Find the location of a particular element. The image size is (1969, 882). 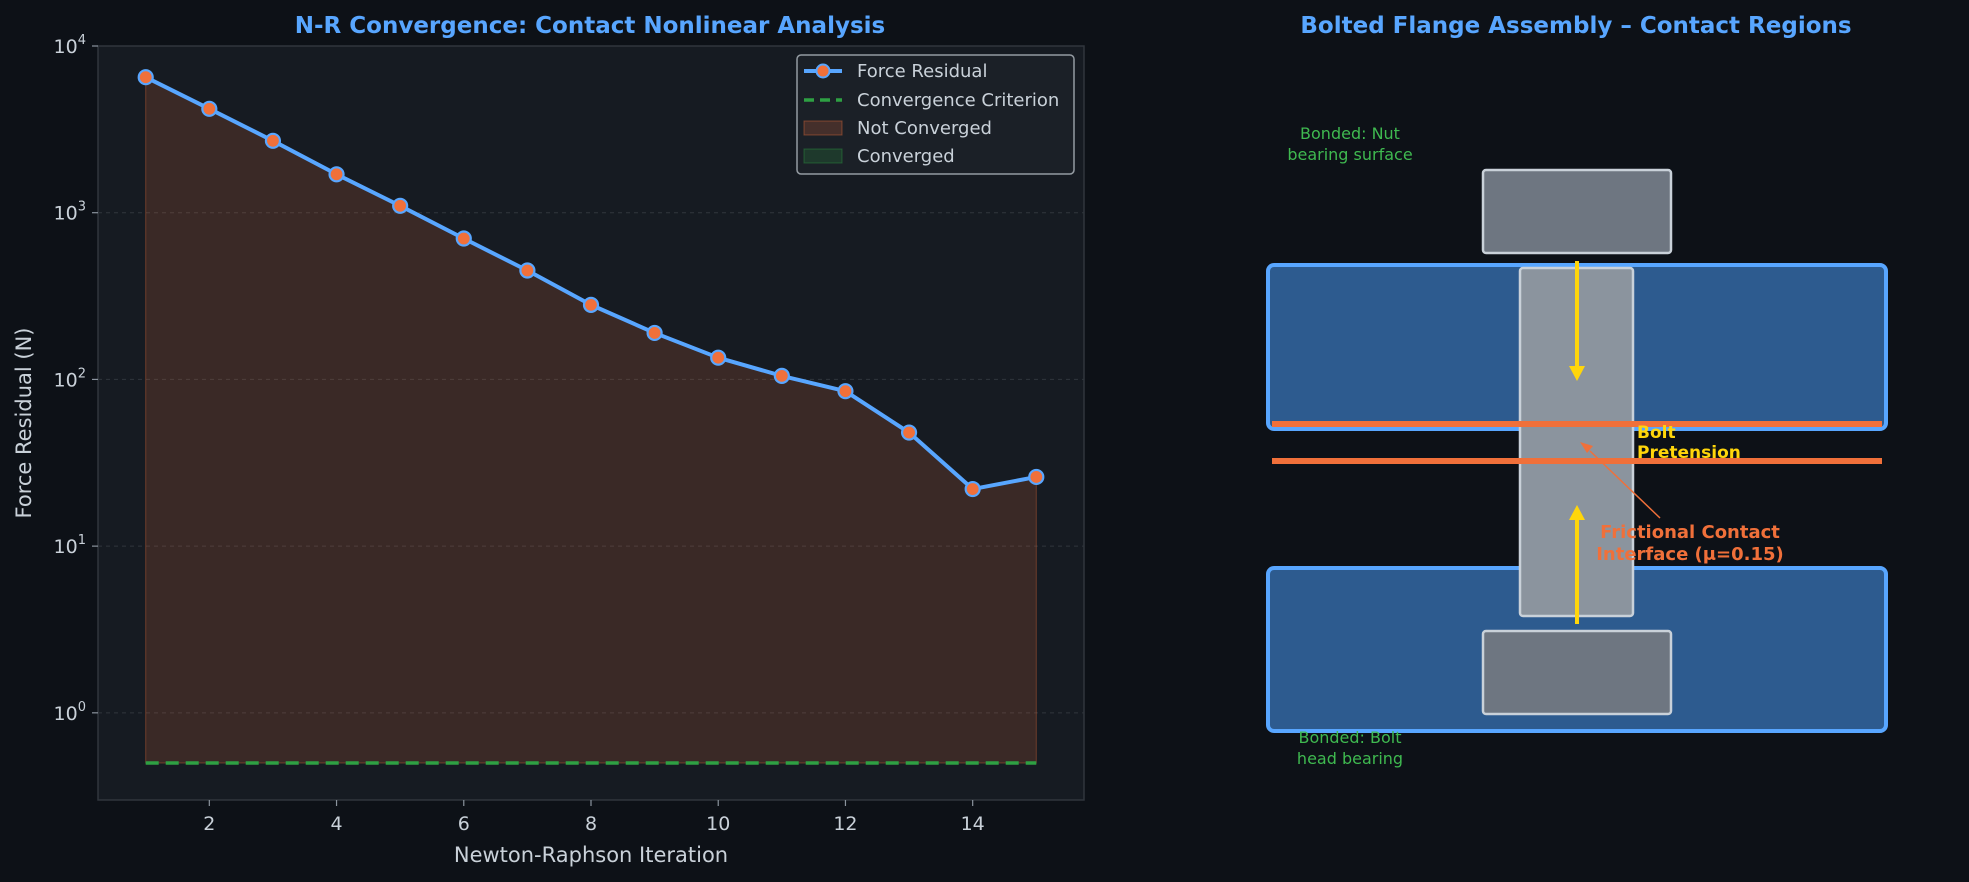

frictional-contact-leader is located at coordinates (1625, 484).